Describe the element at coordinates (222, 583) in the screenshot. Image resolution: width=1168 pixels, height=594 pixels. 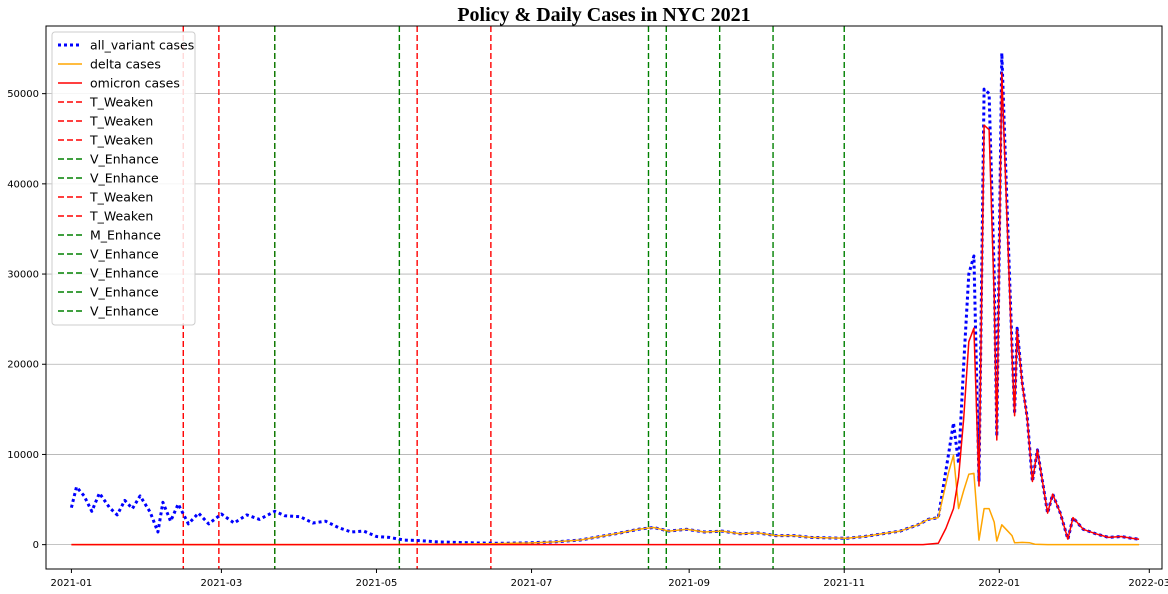
I see `x-tick-label: 2021-03` at that location.